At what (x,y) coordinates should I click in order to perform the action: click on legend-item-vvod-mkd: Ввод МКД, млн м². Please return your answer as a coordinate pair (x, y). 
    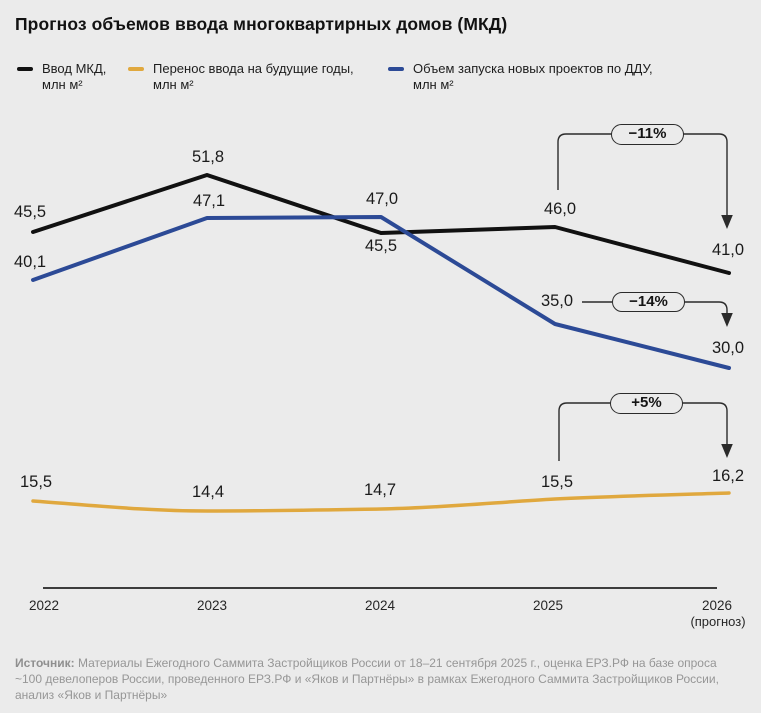
    Looking at the image, I should click on (61, 76).